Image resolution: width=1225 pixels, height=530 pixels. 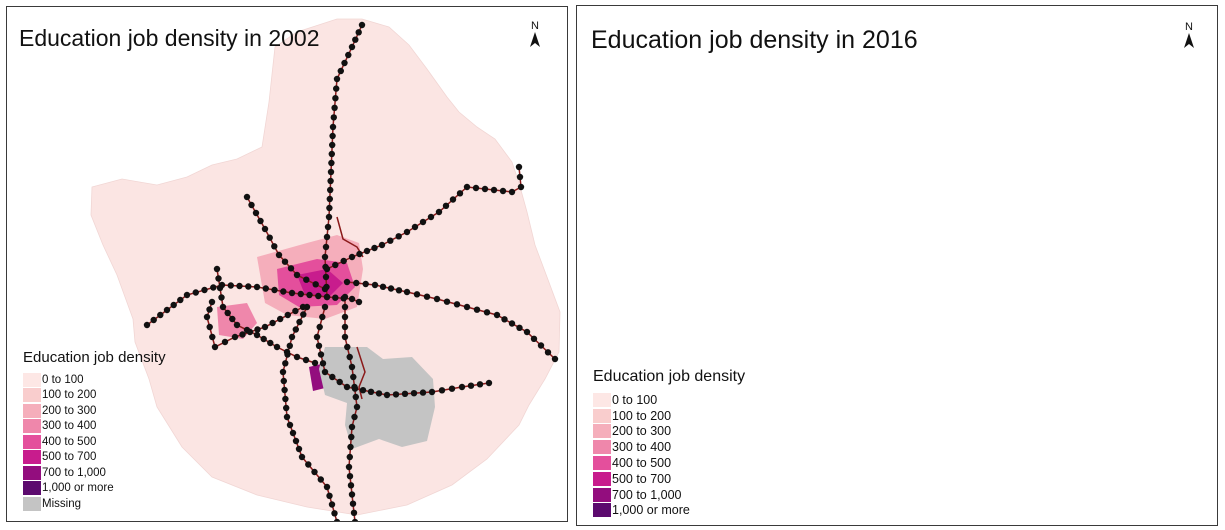 What do you see at coordinates (320, 283) in the screenshot?
I see `density-zone` at bounding box center [320, 283].